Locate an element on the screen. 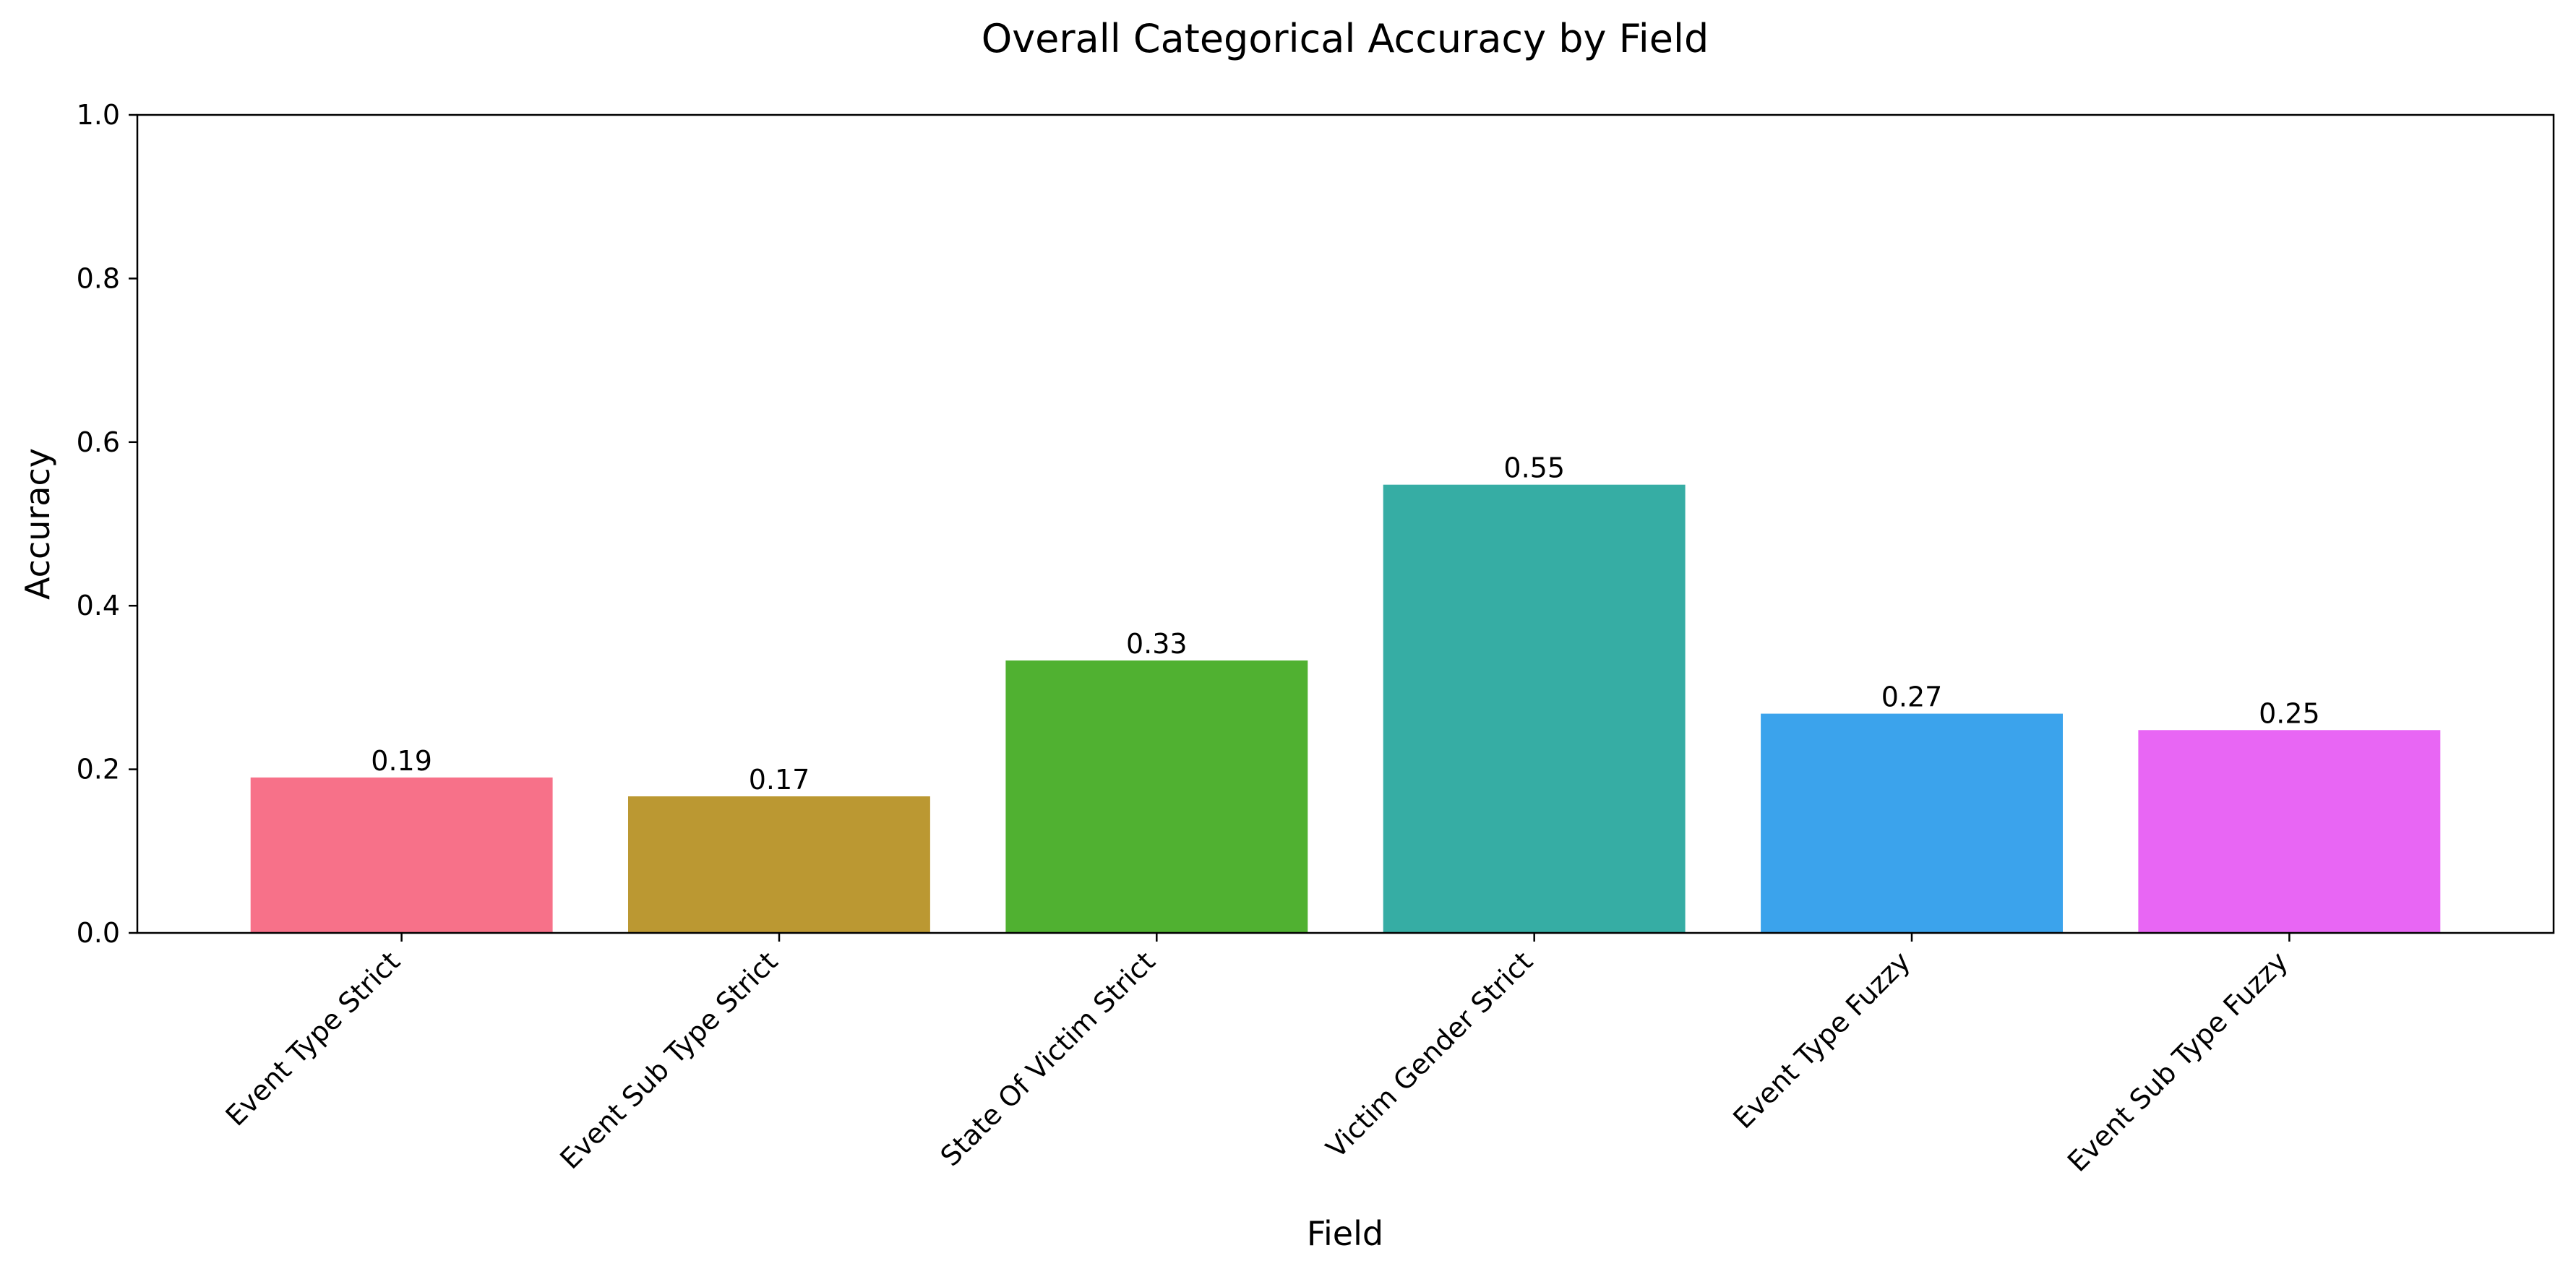 The image size is (2576, 1274). x-tick-label-2: Event Sub Type Strict is located at coordinates (669, 1060).